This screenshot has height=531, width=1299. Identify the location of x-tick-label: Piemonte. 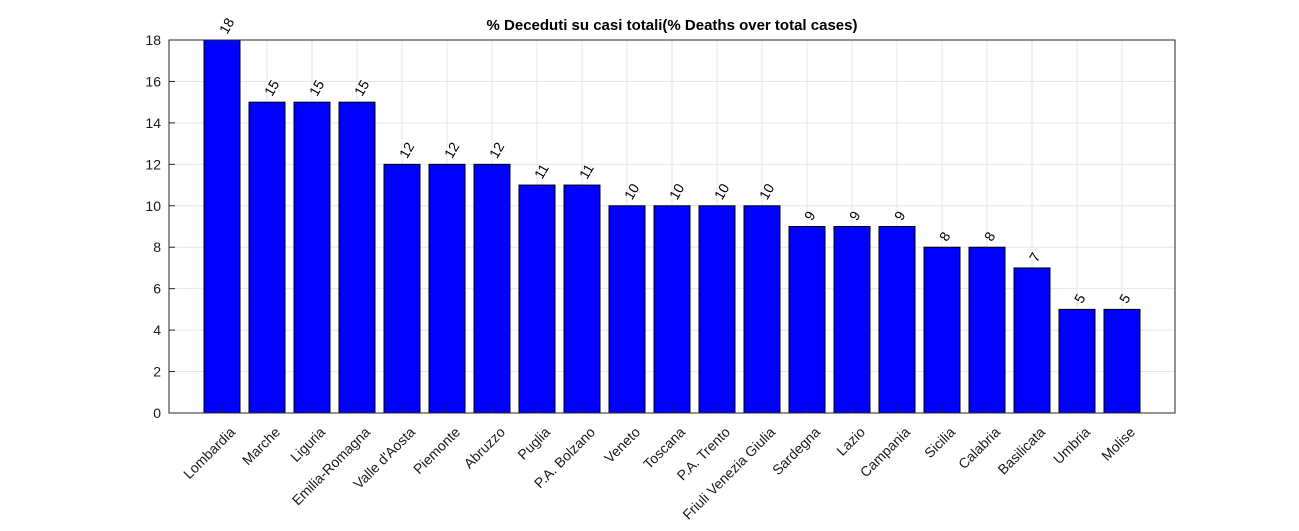
(436, 450).